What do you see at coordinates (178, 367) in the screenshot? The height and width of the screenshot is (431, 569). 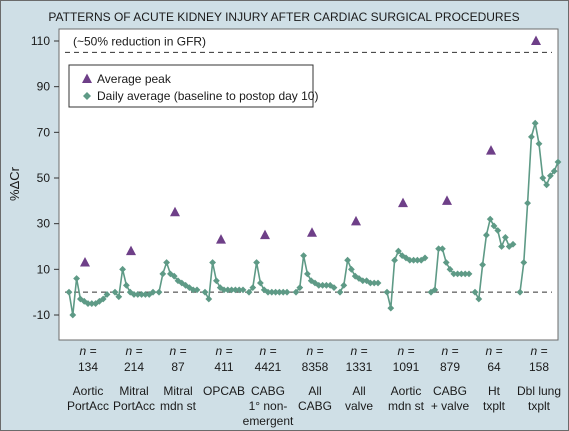 I see `n-value: 87` at bounding box center [178, 367].